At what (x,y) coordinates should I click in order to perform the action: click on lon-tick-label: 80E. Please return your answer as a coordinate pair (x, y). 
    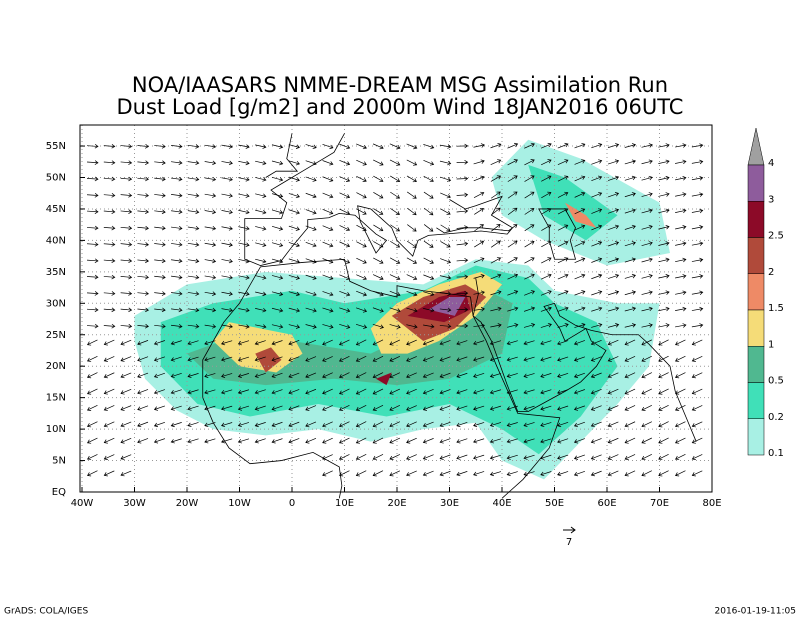
    Looking at the image, I should click on (711, 503).